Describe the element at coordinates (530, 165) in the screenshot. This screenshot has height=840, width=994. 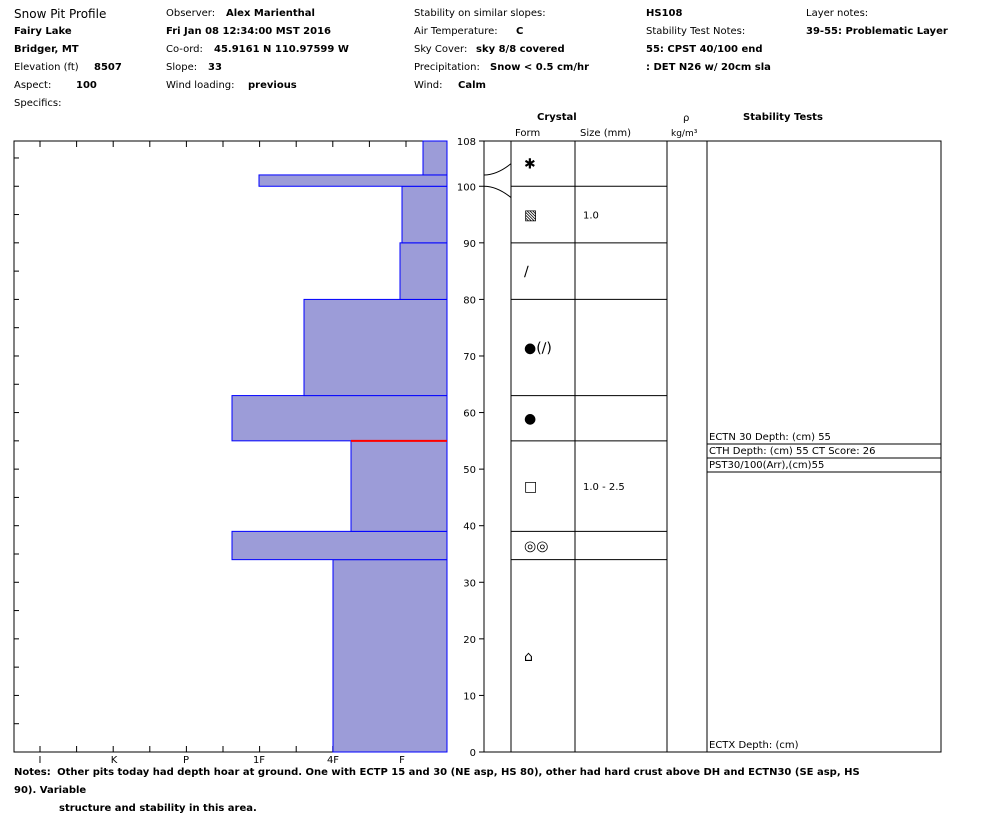
I see `crystal-form-symbol: ✱` at that location.